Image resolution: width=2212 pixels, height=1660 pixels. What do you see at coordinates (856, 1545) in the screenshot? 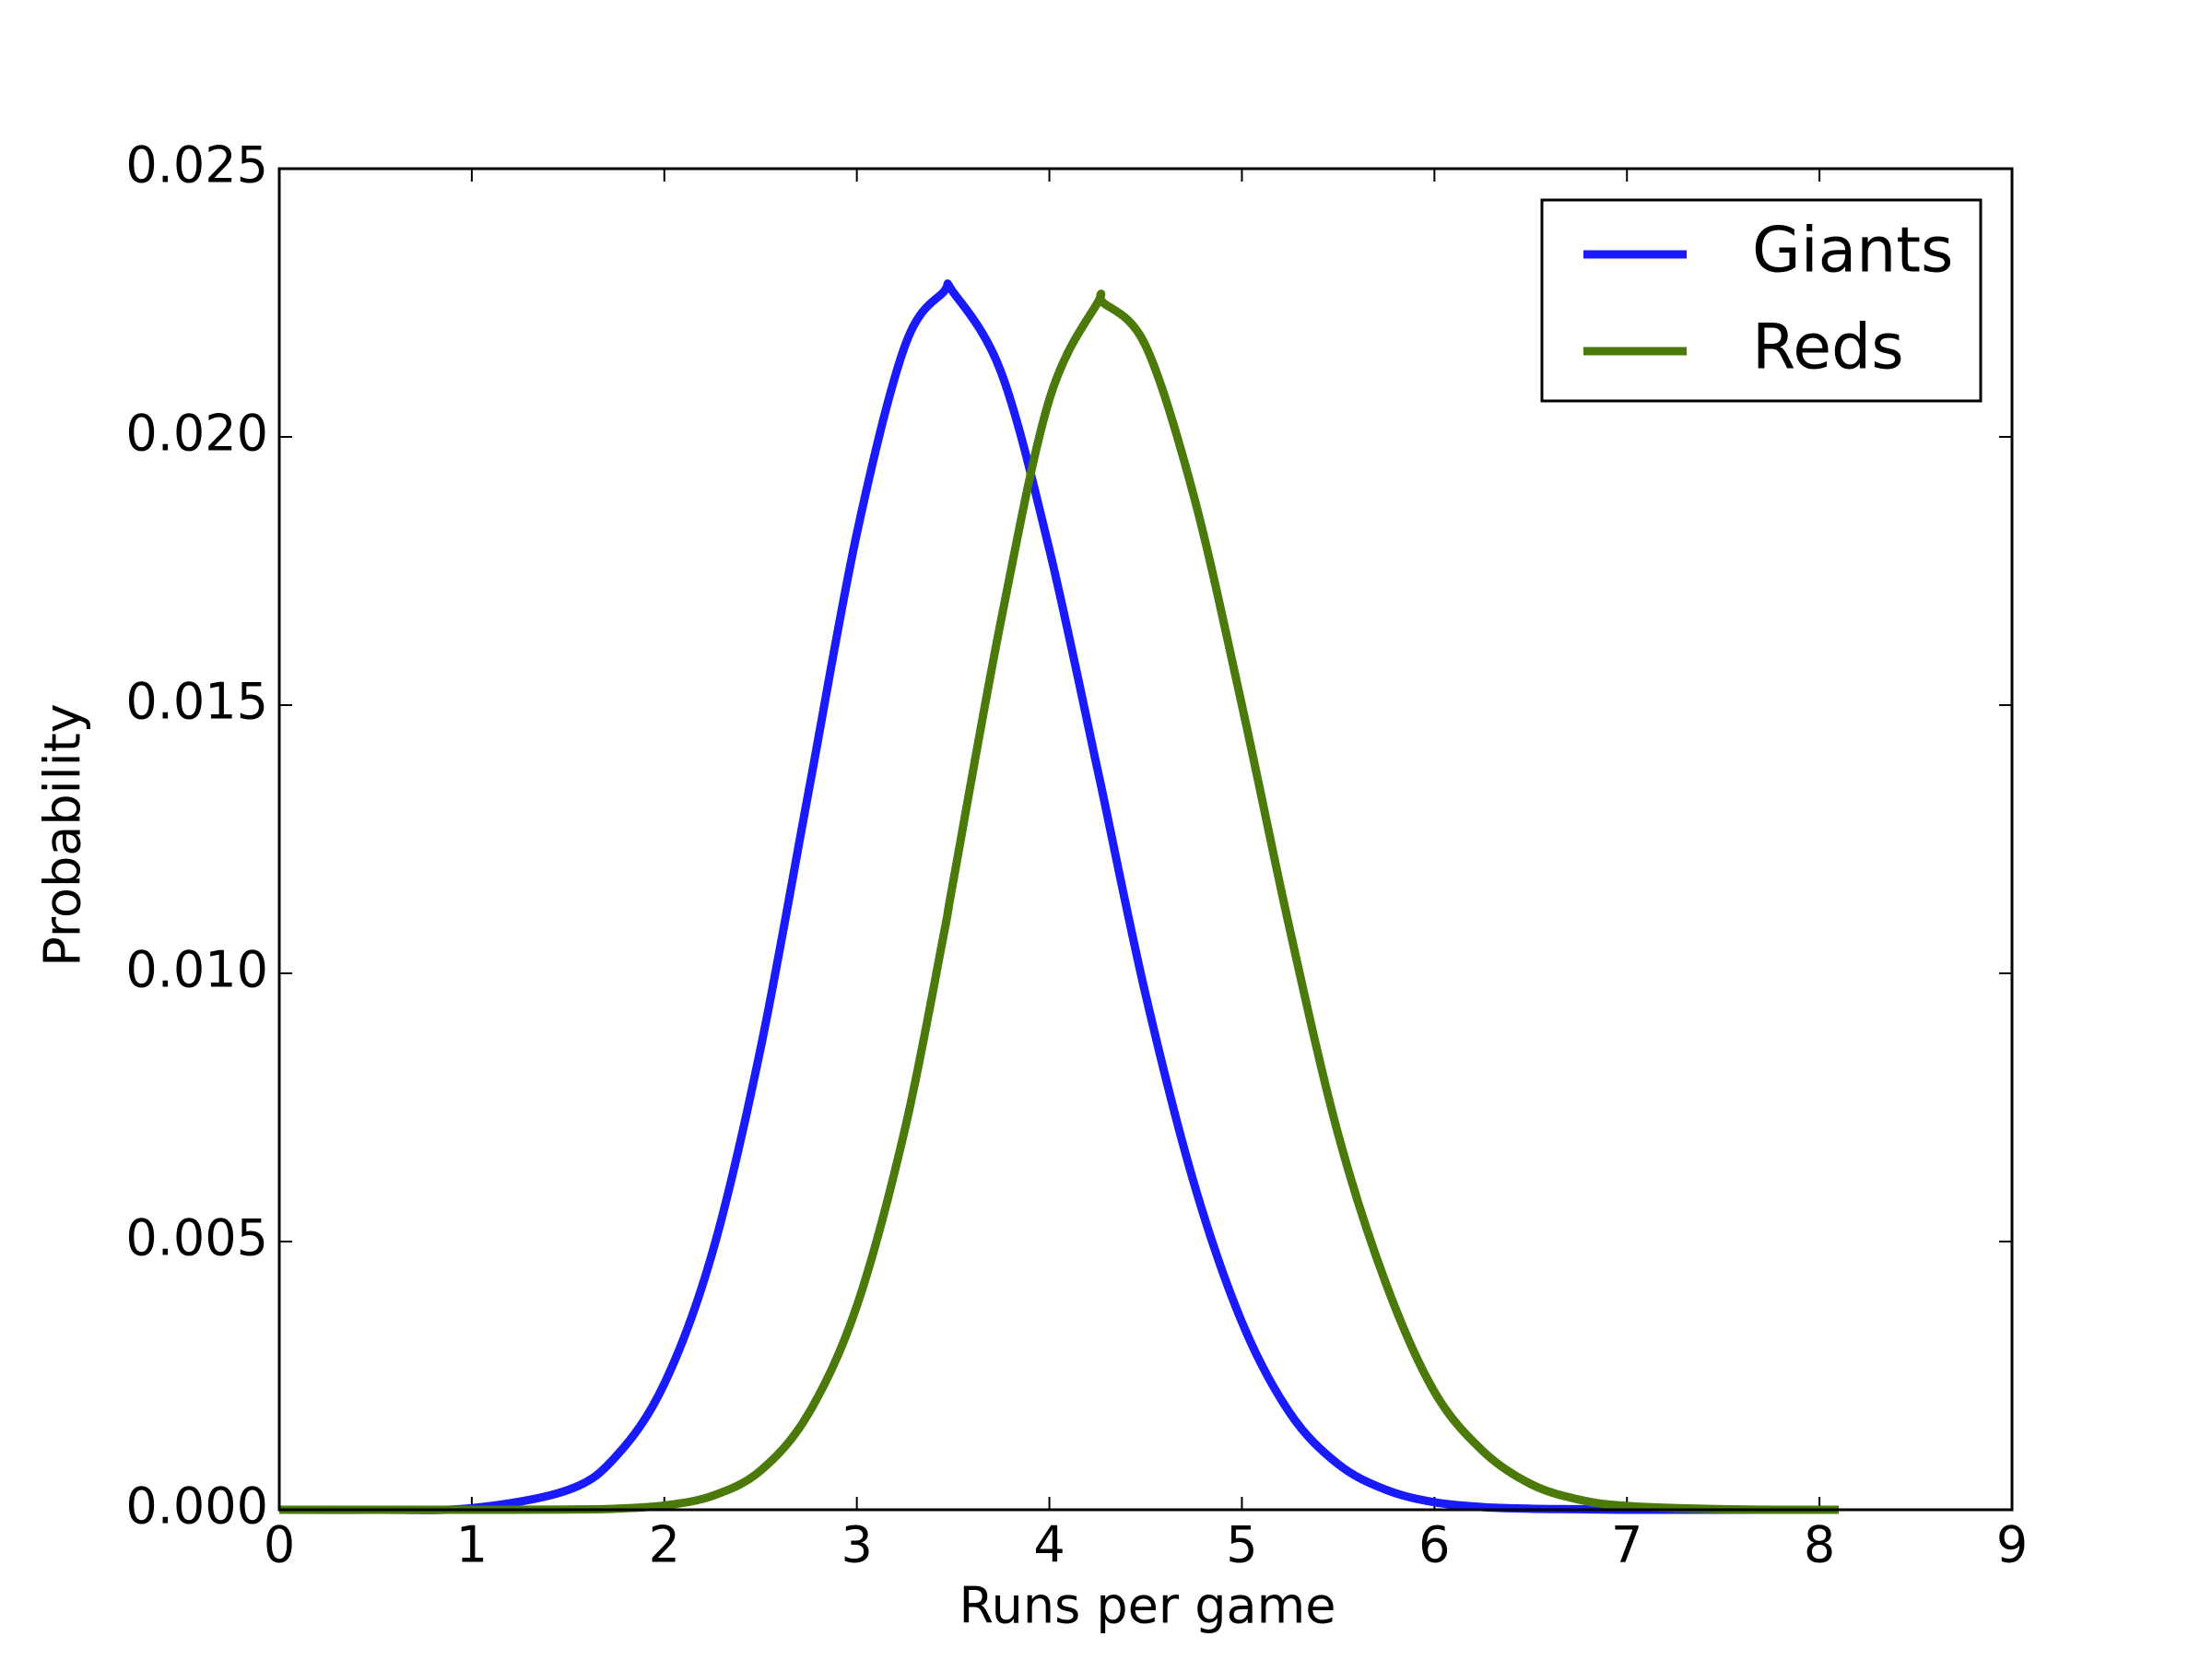
I see `x-tick-label: 3` at bounding box center [856, 1545].